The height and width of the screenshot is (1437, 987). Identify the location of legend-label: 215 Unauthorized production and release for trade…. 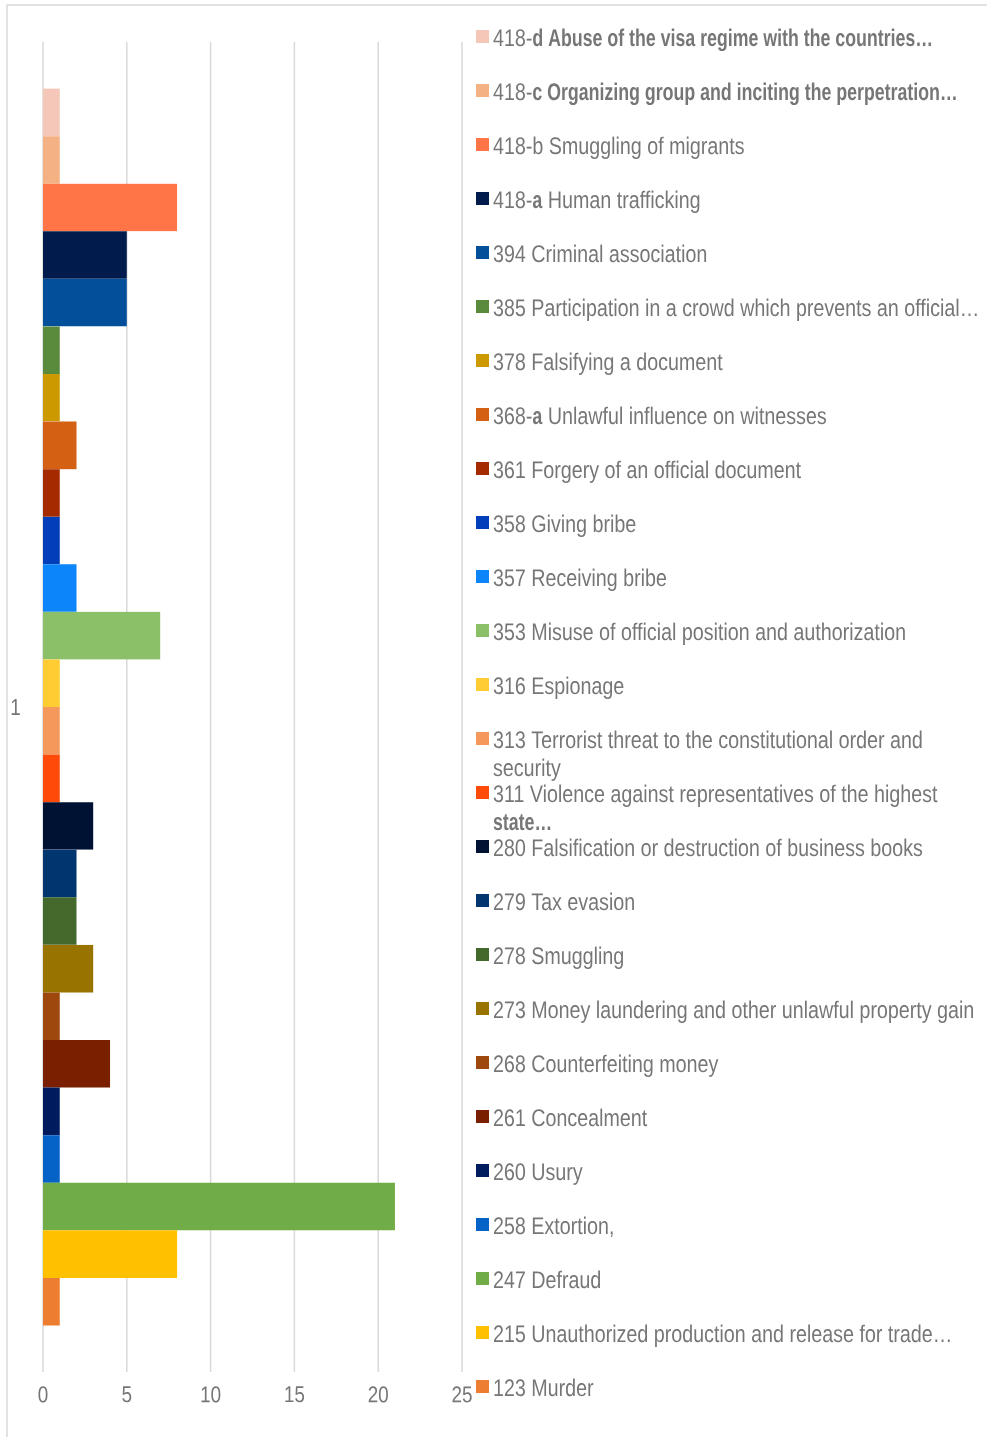
(721, 1335).